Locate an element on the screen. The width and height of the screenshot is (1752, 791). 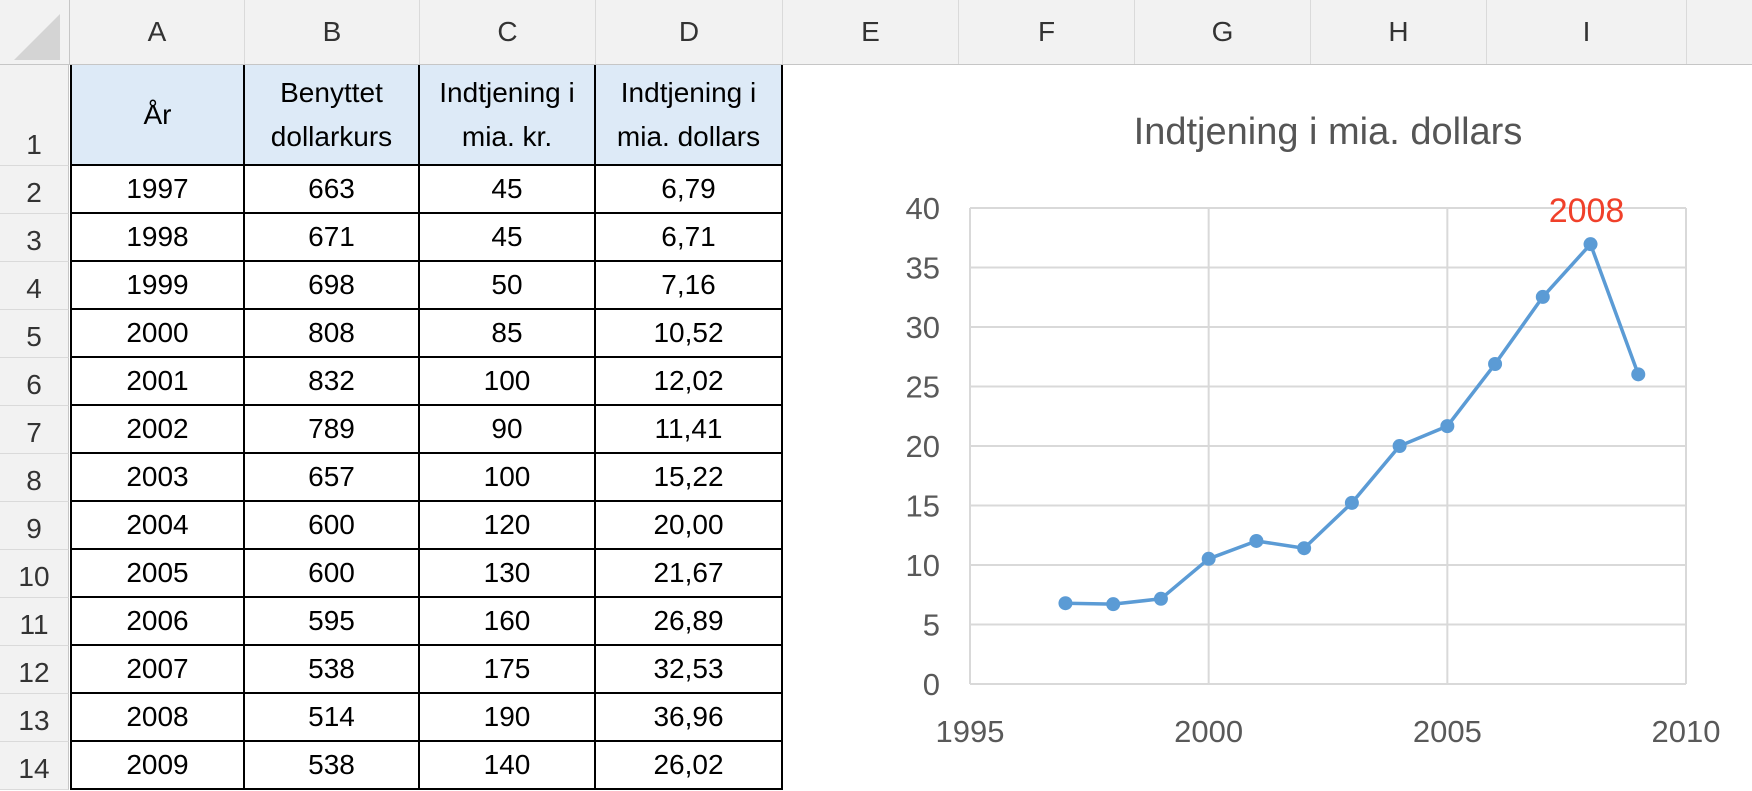
table-cell: 160 is located at coordinates (508, 622).